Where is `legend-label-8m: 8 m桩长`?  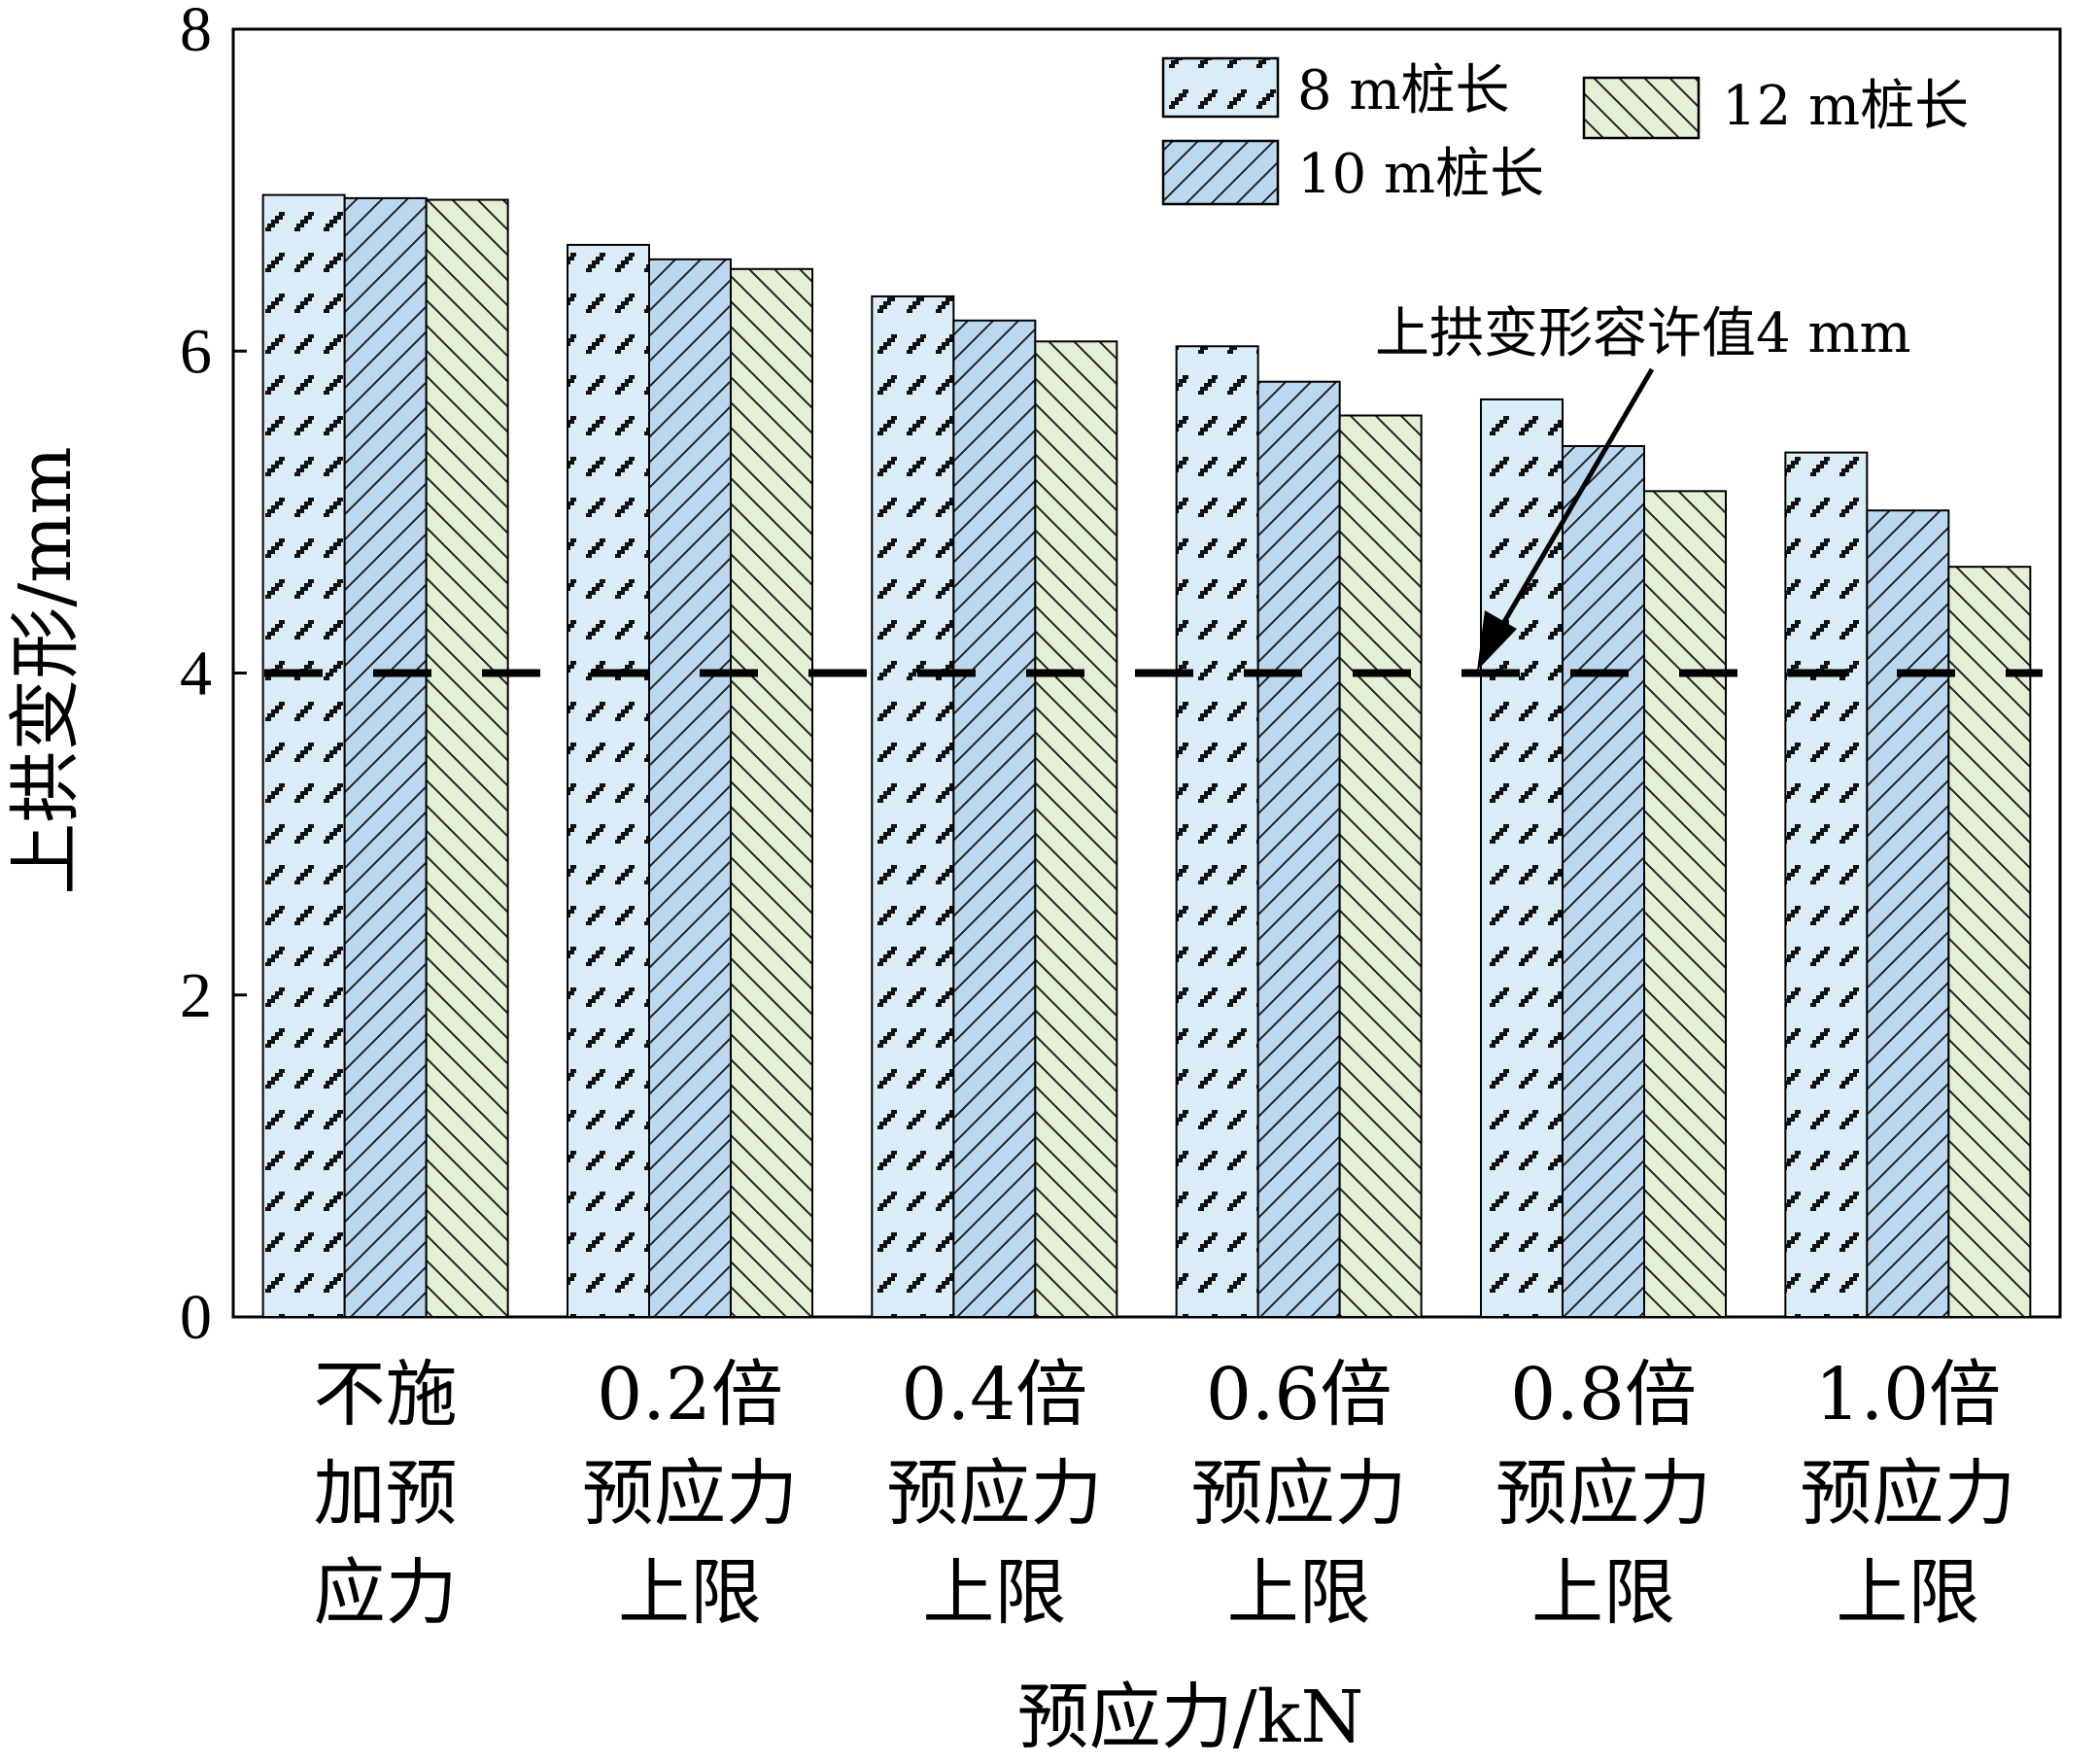
legend-label-8m: 8 m桩长 is located at coordinates (1403, 90).